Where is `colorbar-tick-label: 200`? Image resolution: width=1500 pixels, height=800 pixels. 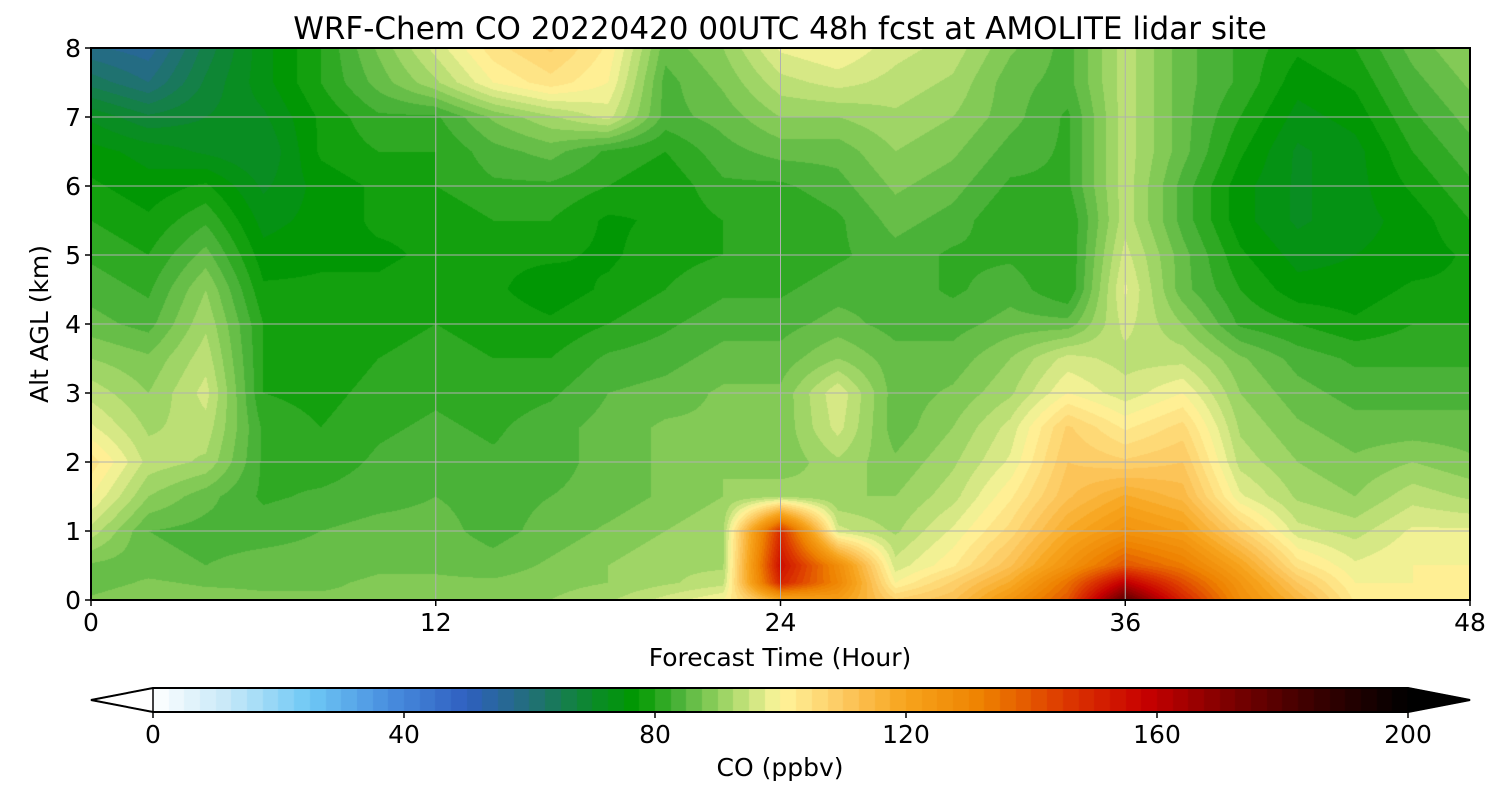
colorbar-tick-label: 200 is located at coordinates (1408, 734).